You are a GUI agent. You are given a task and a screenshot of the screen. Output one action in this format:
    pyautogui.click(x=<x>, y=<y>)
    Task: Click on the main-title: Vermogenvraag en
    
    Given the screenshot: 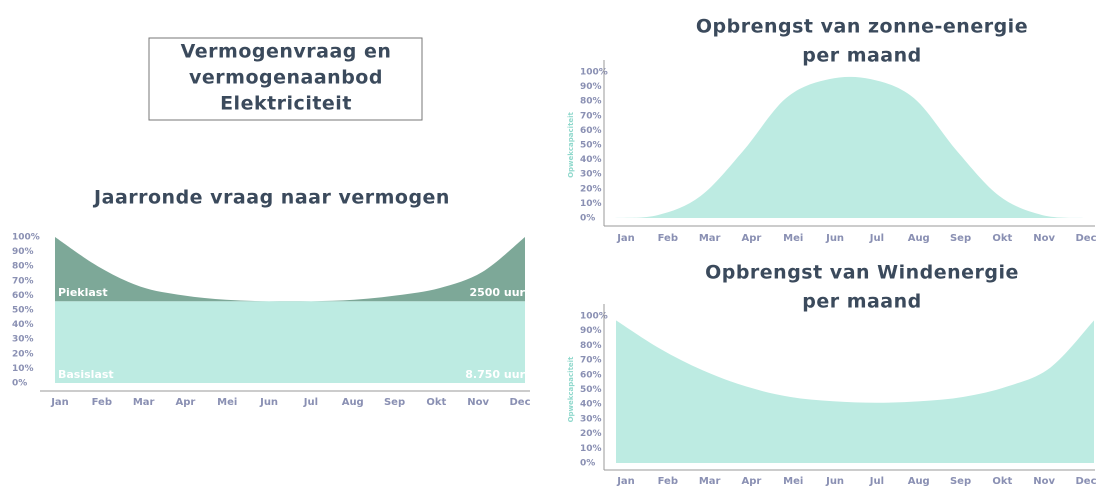 What is the action you would take?
    pyautogui.click(x=286, y=52)
    